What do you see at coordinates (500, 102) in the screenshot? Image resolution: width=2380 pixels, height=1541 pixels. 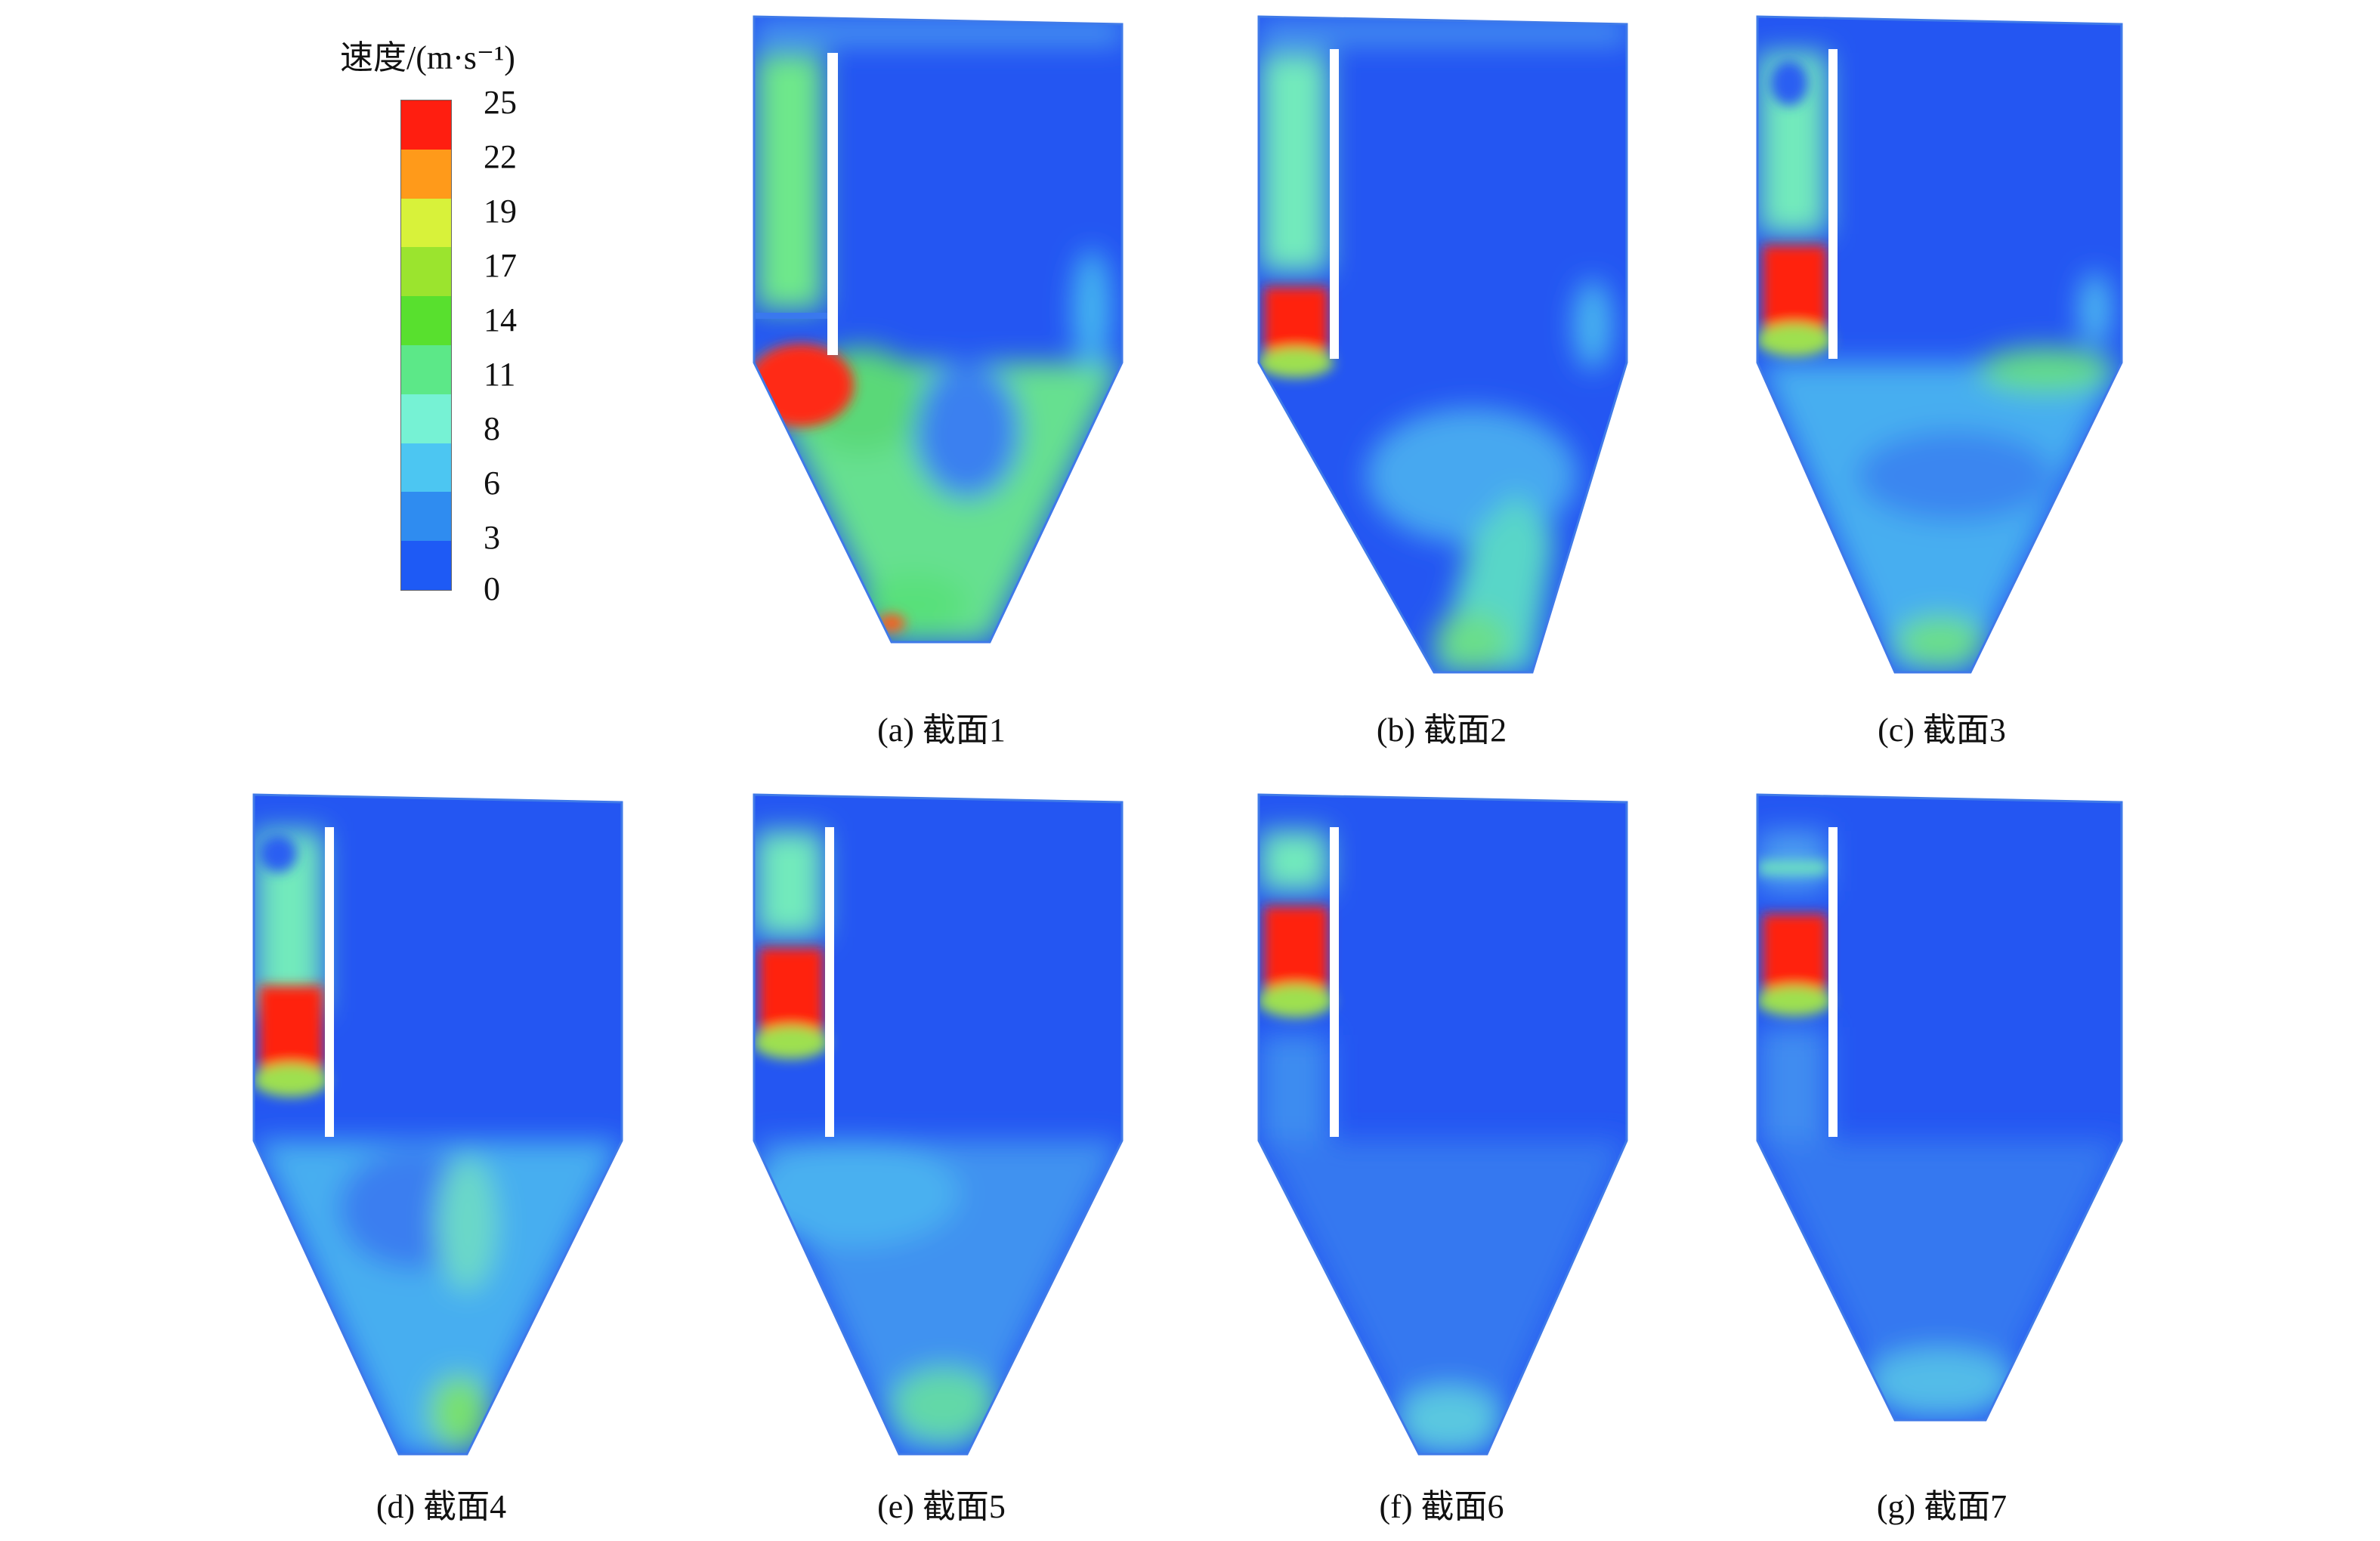 I see `legend-tick: 25` at bounding box center [500, 102].